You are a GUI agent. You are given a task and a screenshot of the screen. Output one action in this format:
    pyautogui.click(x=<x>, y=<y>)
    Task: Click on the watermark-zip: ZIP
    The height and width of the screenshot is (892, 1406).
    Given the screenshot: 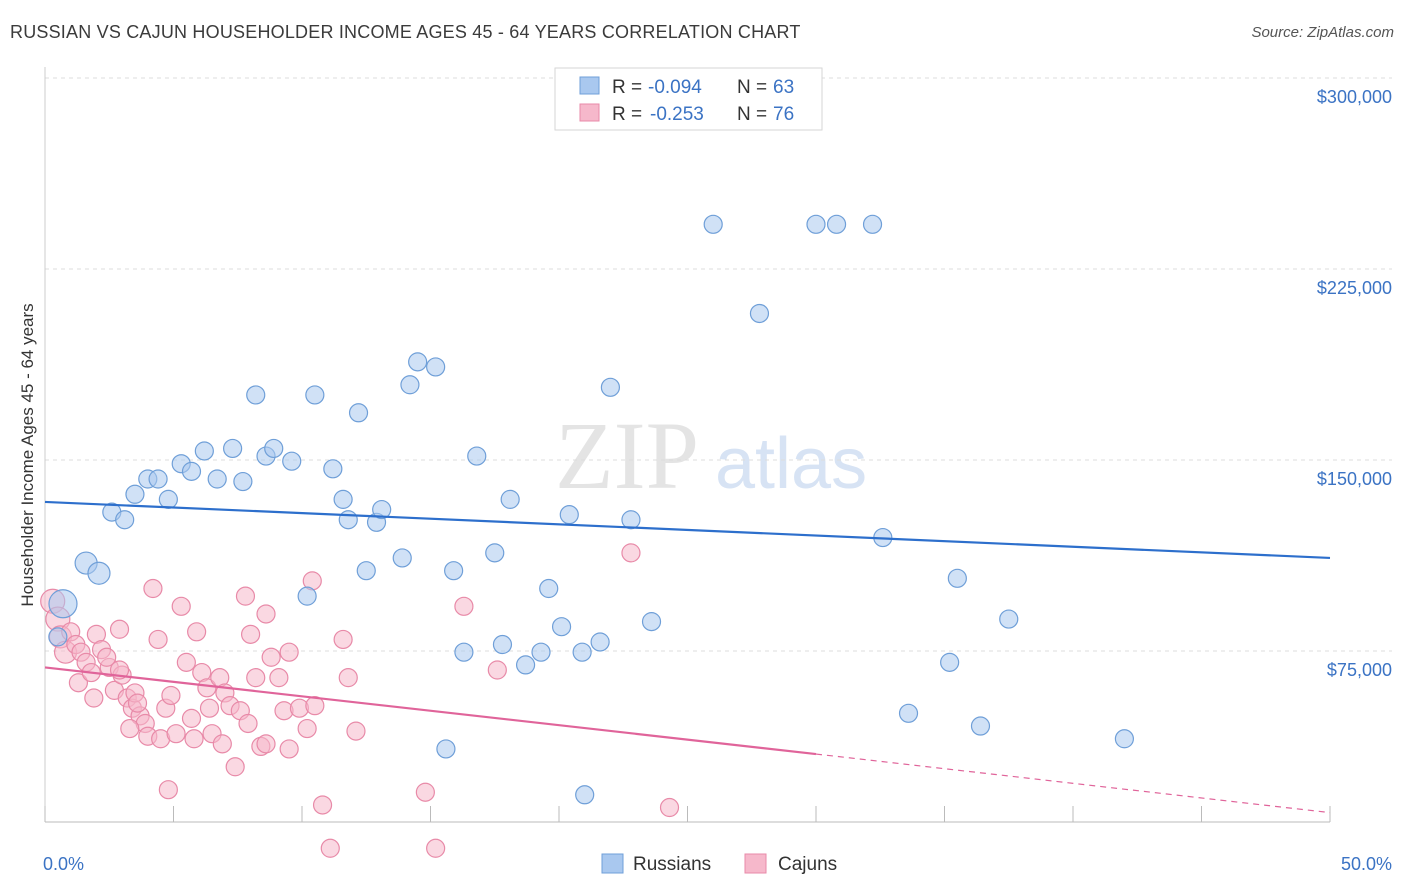 What is the action you would take?
    pyautogui.click(x=627, y=455)
    